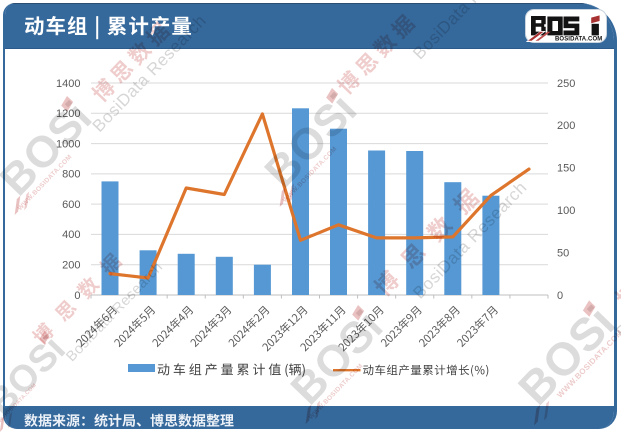 The width and height of the screenshot is (621, 433). What do you see at coordinates (71, 175) in the screenshot?
I see `svg-text: 800` at bounding box center [71, 175].